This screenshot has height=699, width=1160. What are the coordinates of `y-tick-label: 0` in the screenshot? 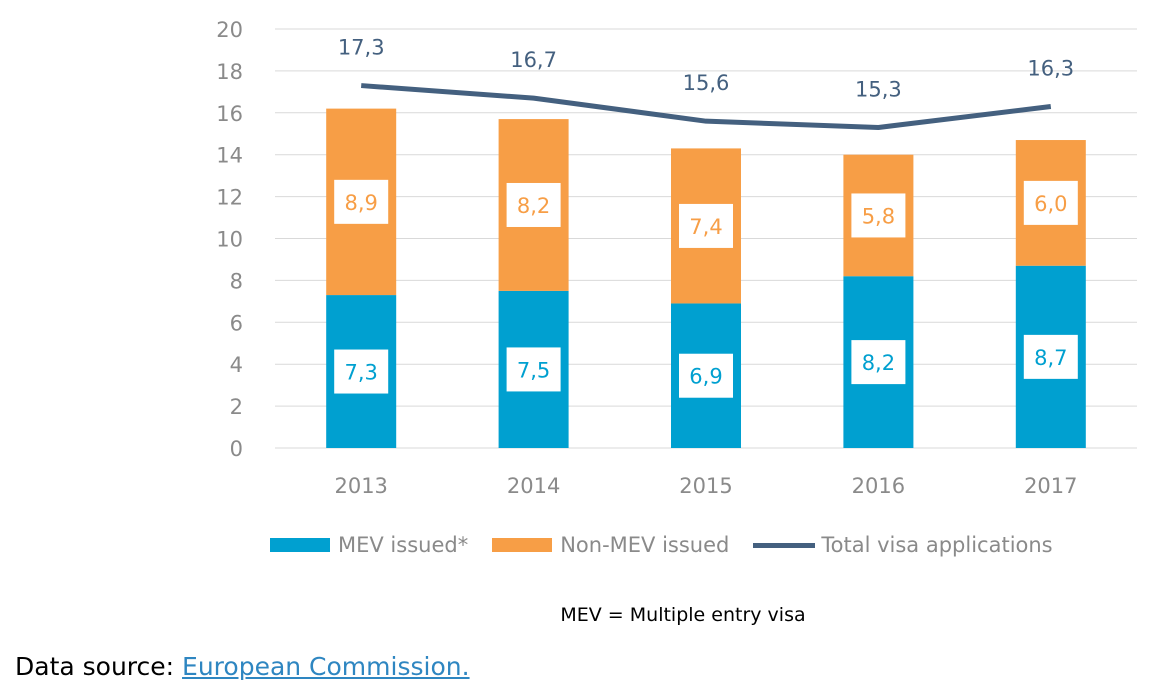 It's located at (236, 449).